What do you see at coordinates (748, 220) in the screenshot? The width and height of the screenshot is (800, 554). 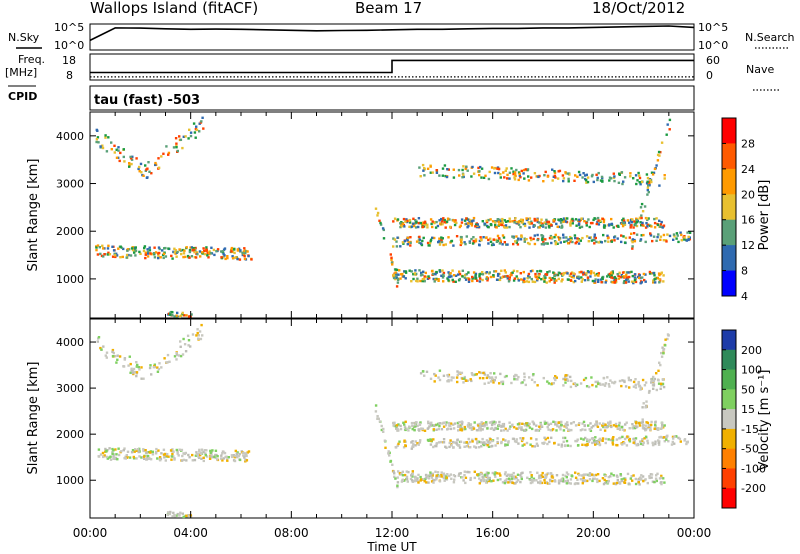 I see `colorbar-tick-label: 16` at bounding box center [748, 220].